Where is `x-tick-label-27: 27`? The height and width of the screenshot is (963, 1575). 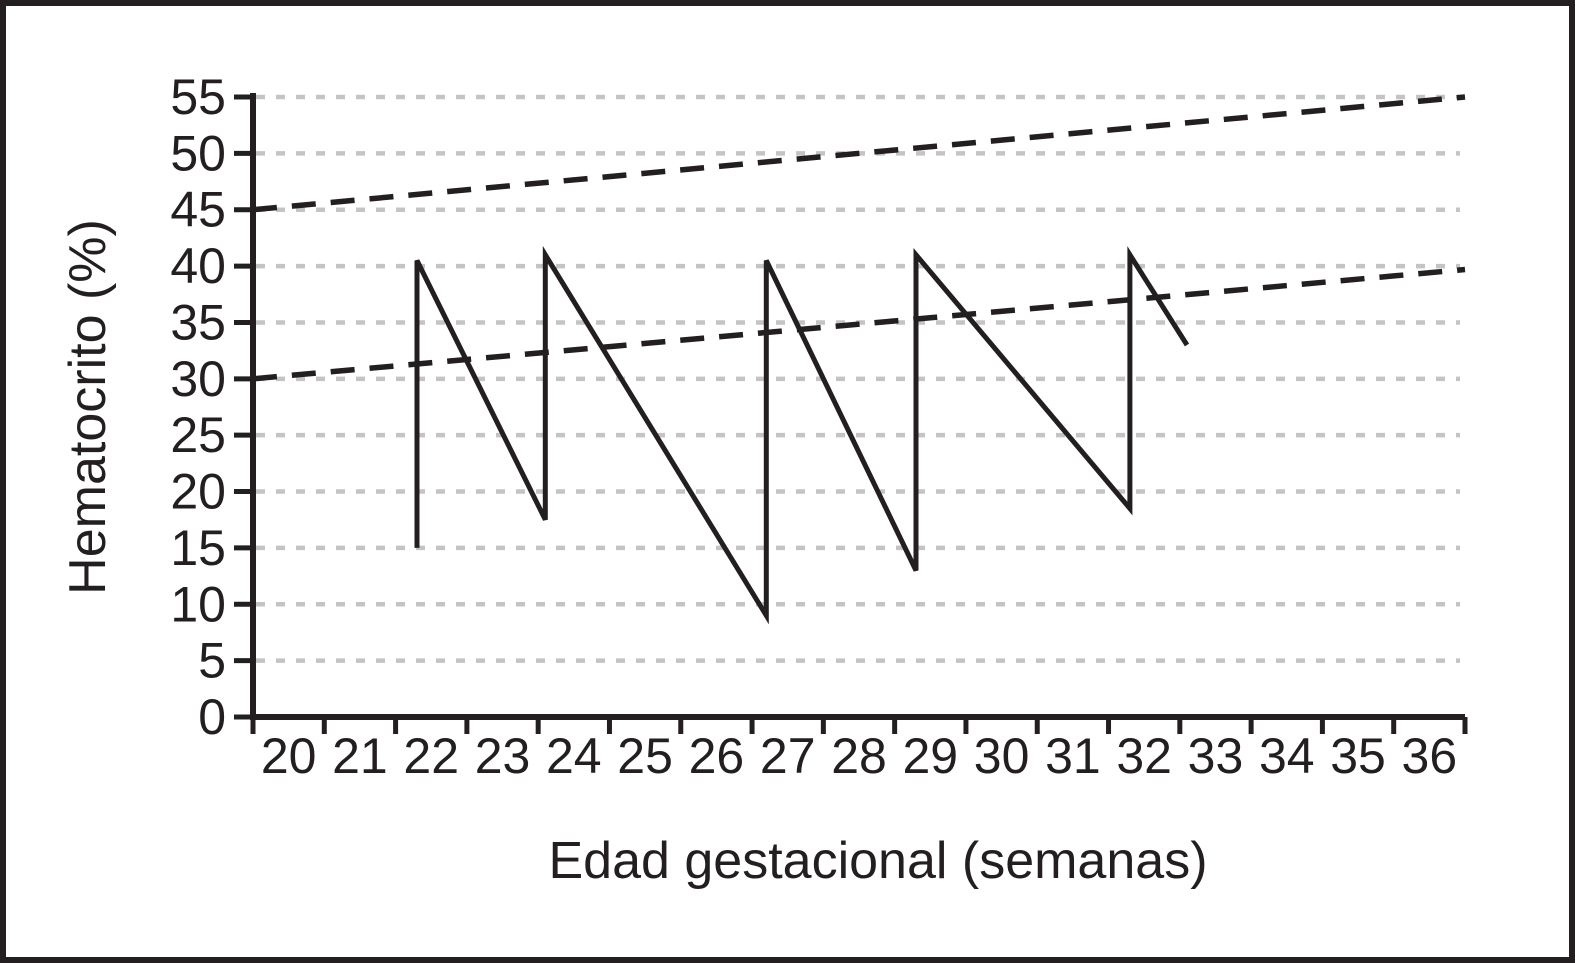
x-tick-label-27: 27 is located at coordinates (788, 756).